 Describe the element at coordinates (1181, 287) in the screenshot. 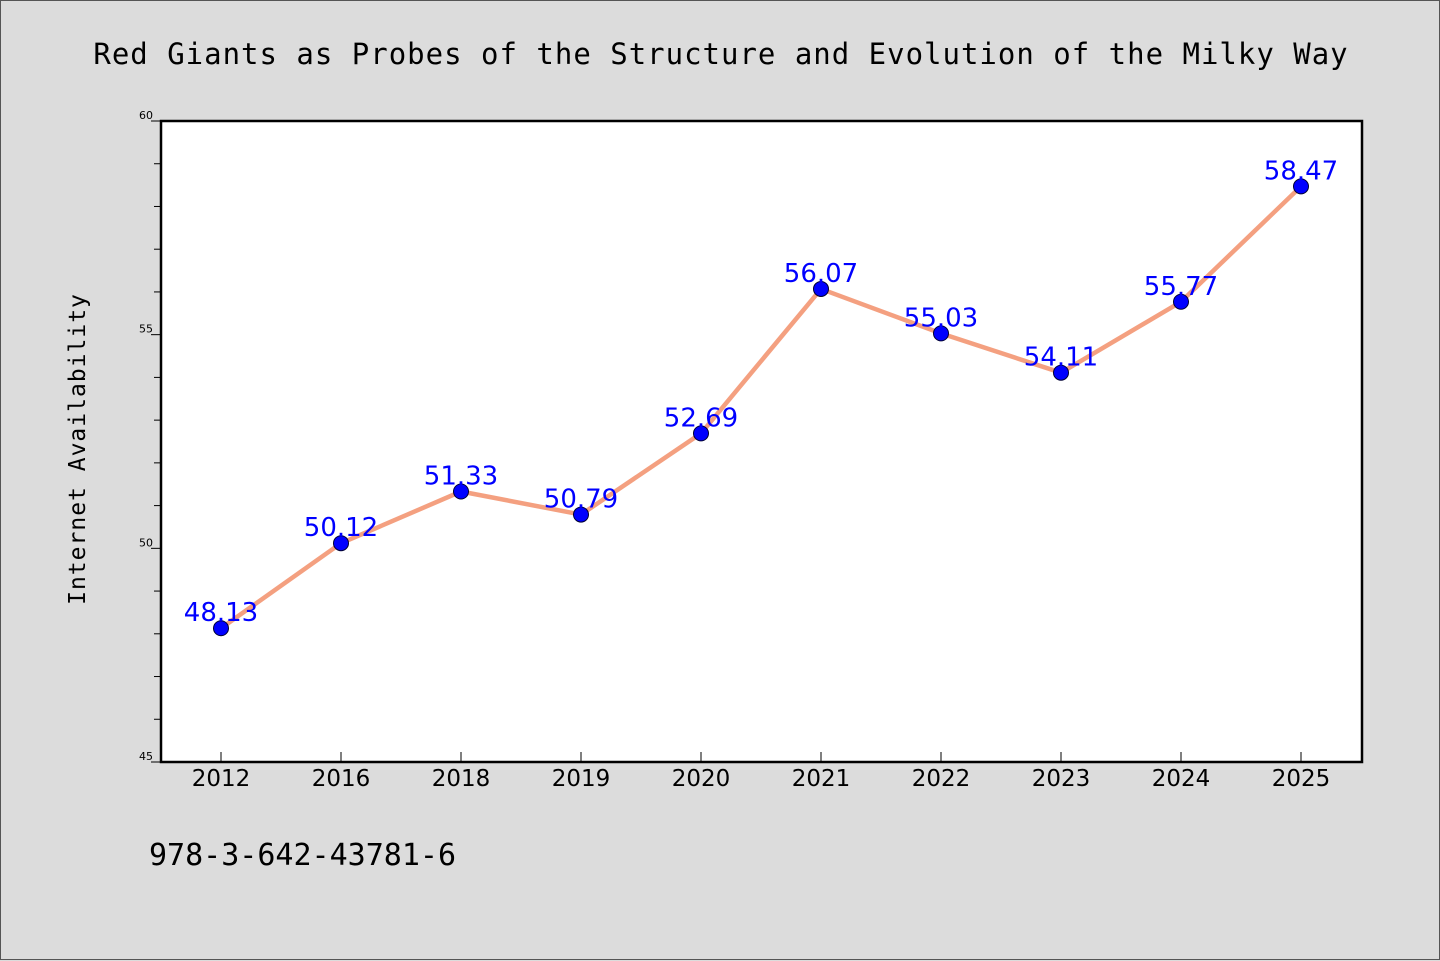

I see `data-label: 55.77` at that location.